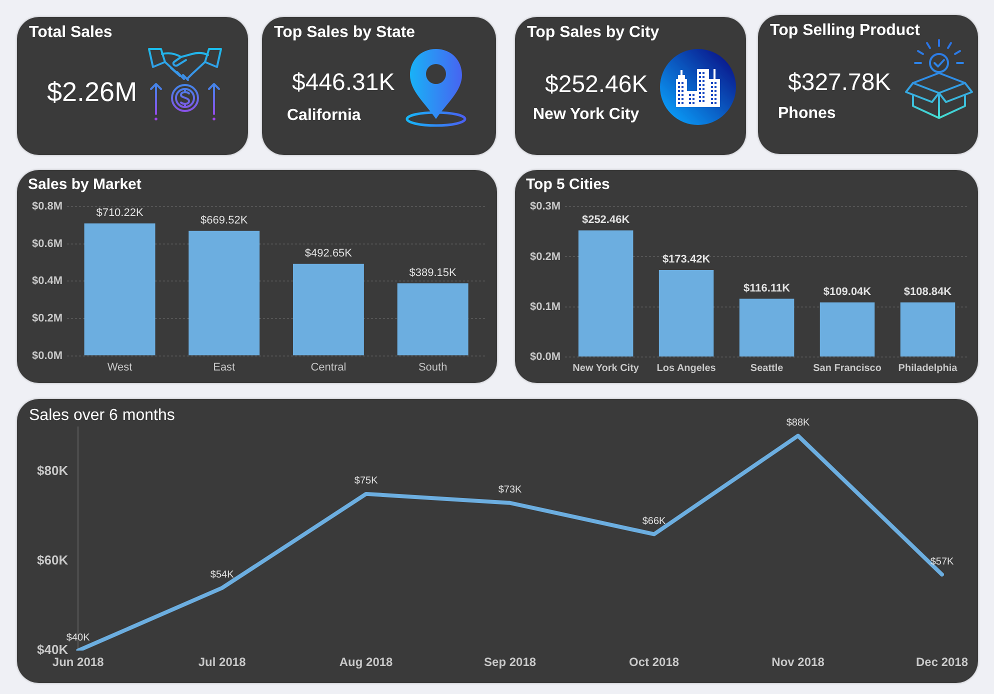  What do you see at coordinates (328, 253) in the screenshot?
I see `data-label: $492.65K` at bounding box center [328, 253].